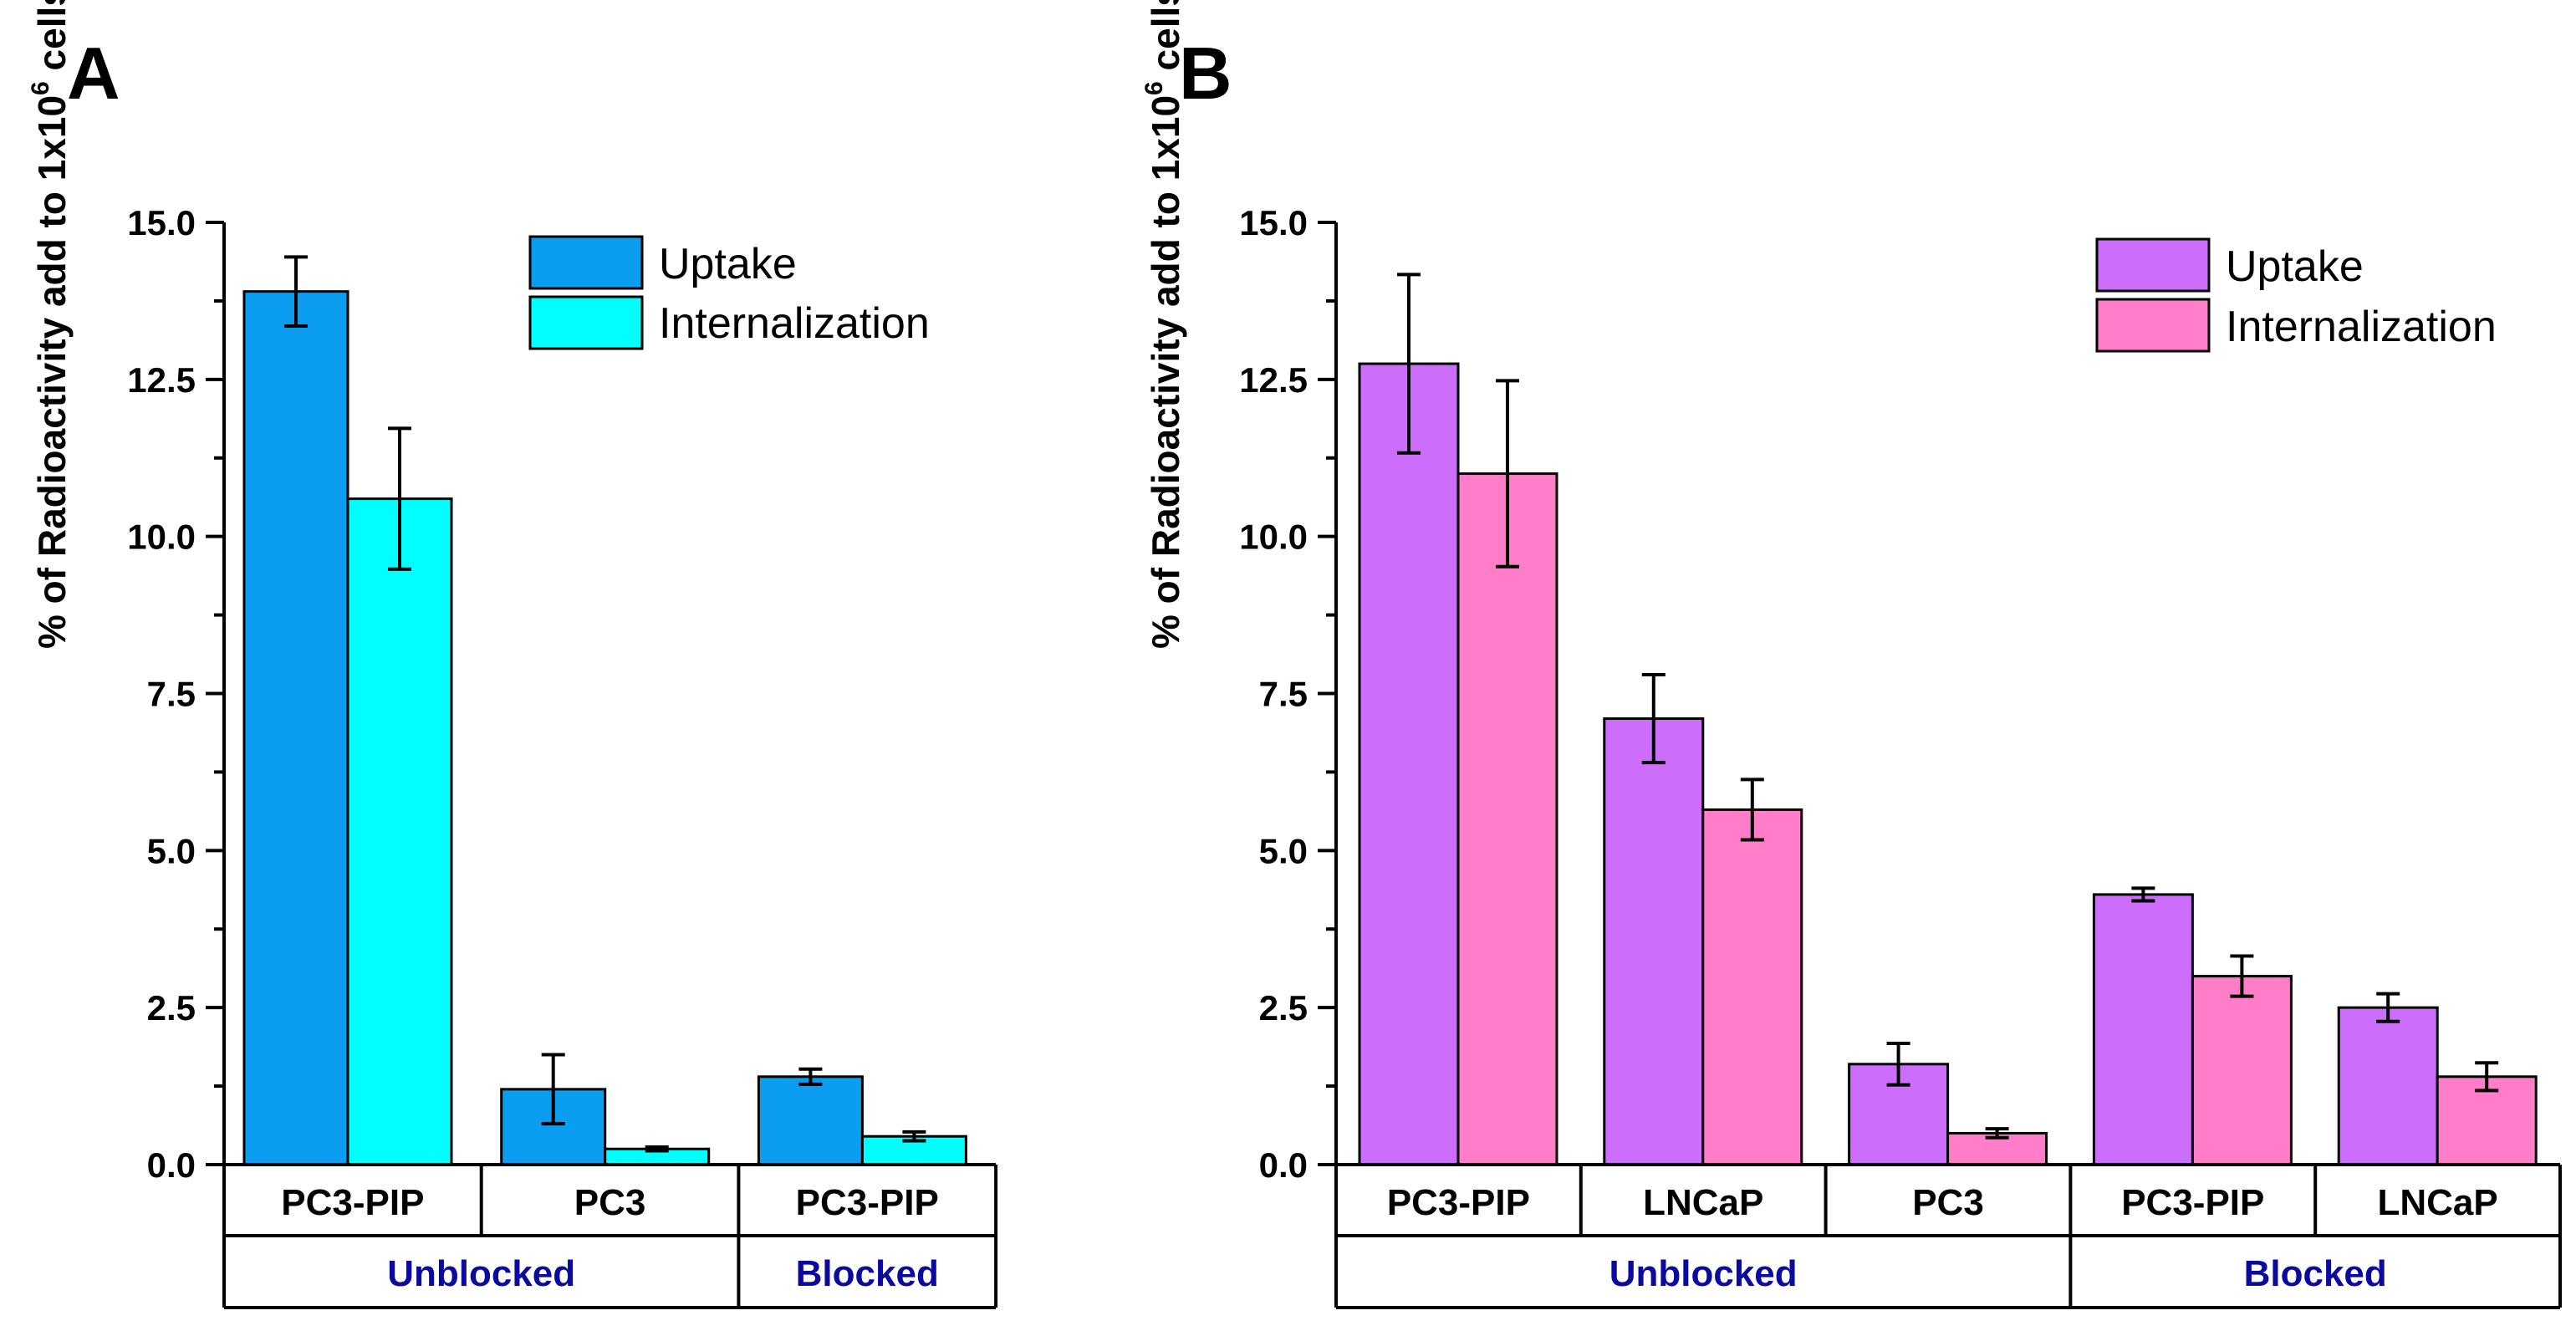 This screenshot has height=1336, width=2576. Describe the element at coordinates (51, 324) in the screenshot. I see `y-axis-label-a: % of Radioactivity add to 1x106 cells` at that location.